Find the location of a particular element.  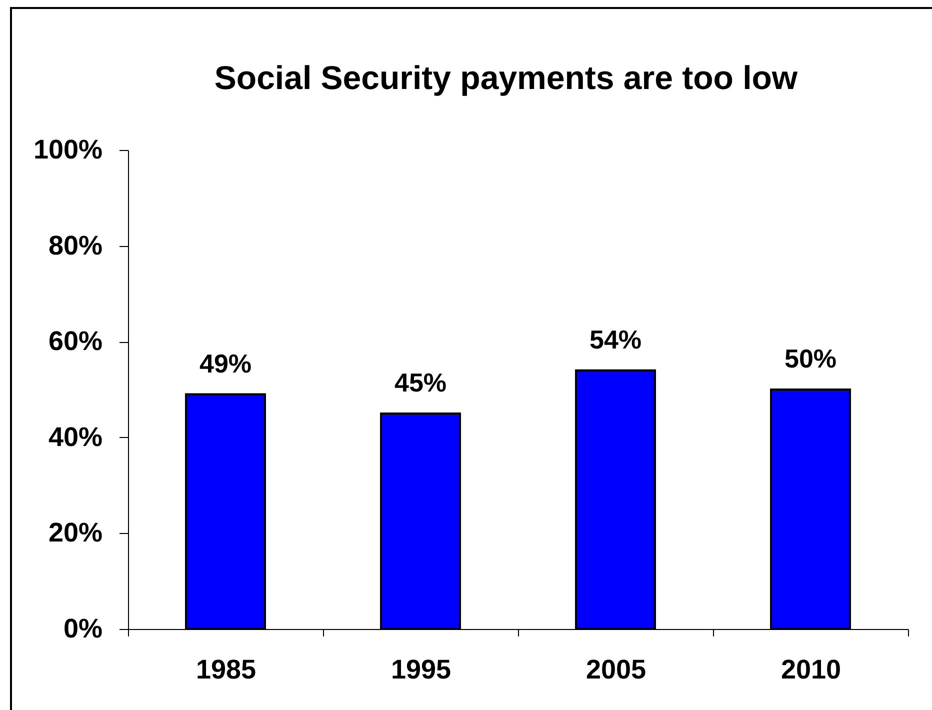

data-label: 45% is located at coordinates (420, 382).